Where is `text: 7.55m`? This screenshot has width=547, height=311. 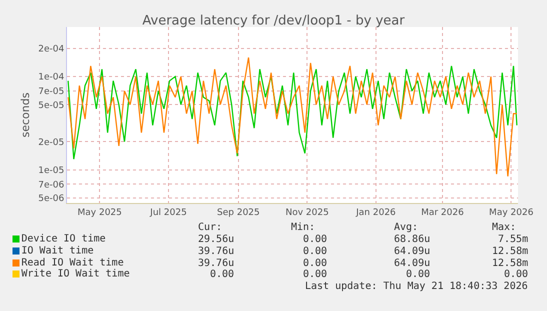
text: 7.55m is located at coordinates (513, 239).